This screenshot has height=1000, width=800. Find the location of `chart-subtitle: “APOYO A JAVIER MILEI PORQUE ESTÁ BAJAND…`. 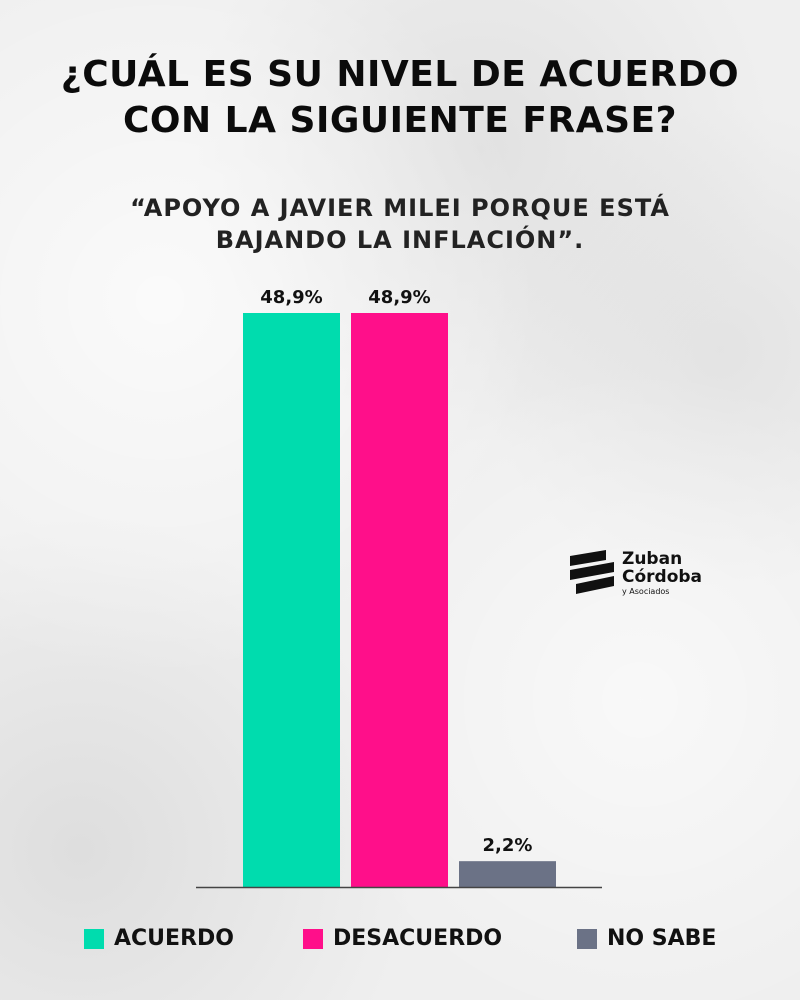

chart-subtitle: “APOYO A JAVIER MILEI PORQUE ESTÁ BAJAND… is located at coordinates (400, 224).